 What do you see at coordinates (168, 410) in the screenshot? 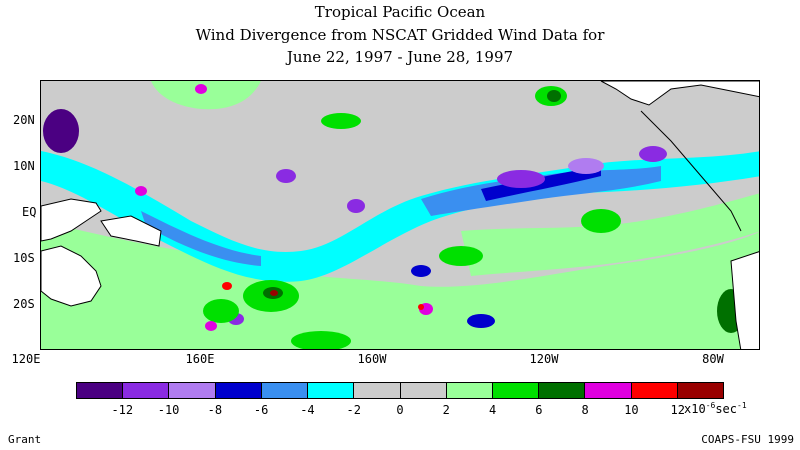
I see `legend-tick-label: -10` at bounding box center [168, 410].